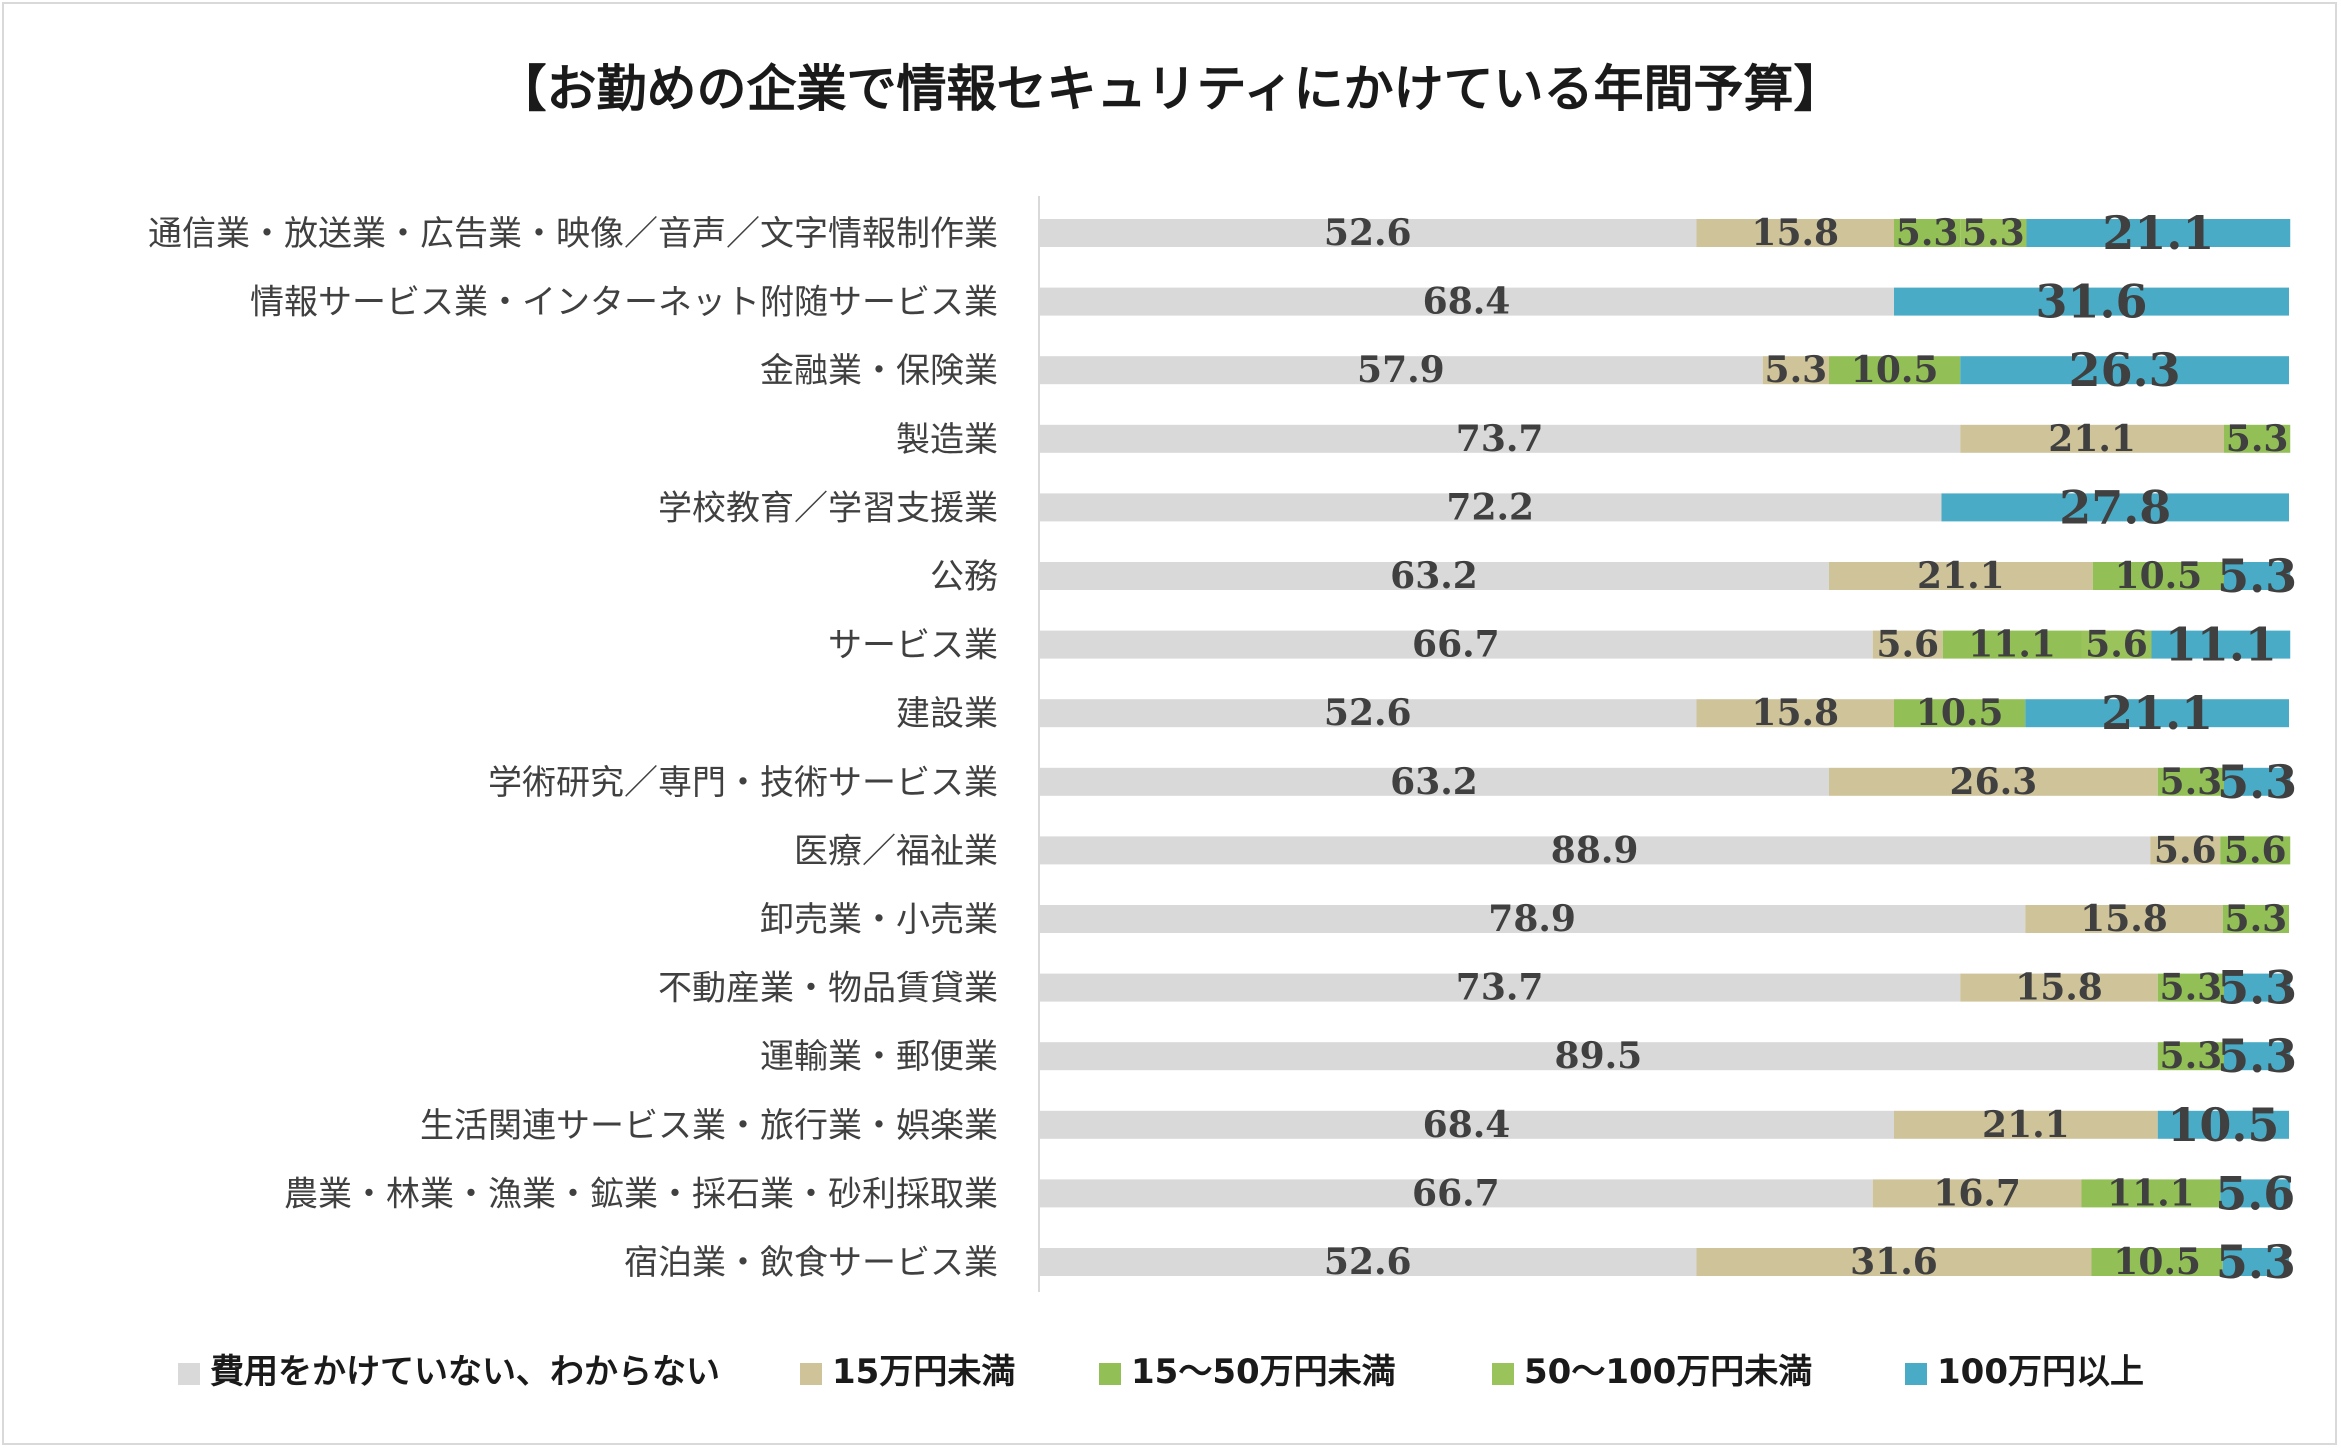 Image resolution: width=2341 pixels, height=1449 pixels. Describe the element at coordinates (828, 989) in the screenshot. I see `category-label: 不動産業・物品賃貸業` at that location.